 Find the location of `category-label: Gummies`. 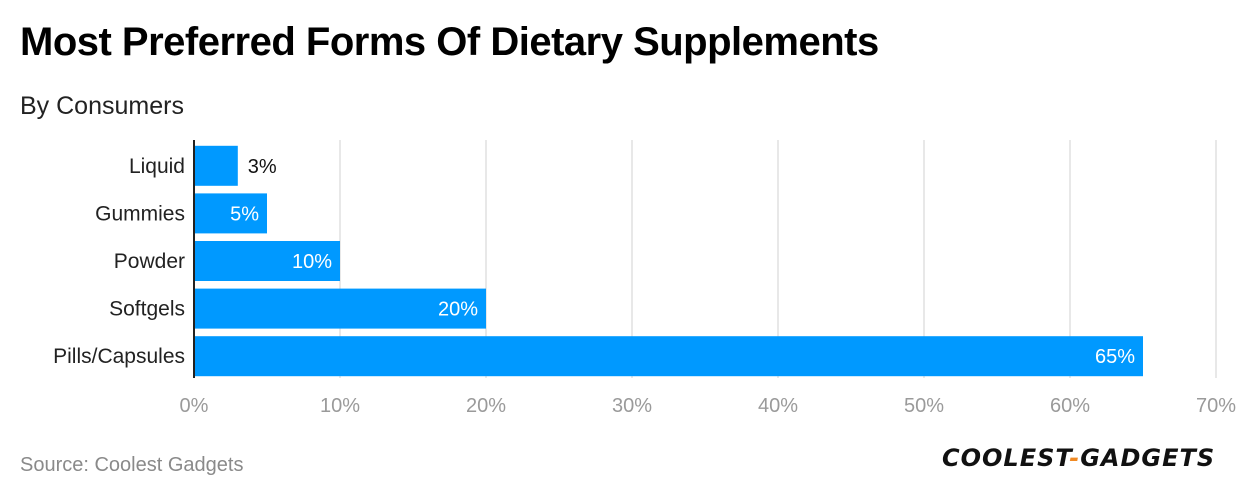

category-label: Gummies is located at coordinates (140, 213).